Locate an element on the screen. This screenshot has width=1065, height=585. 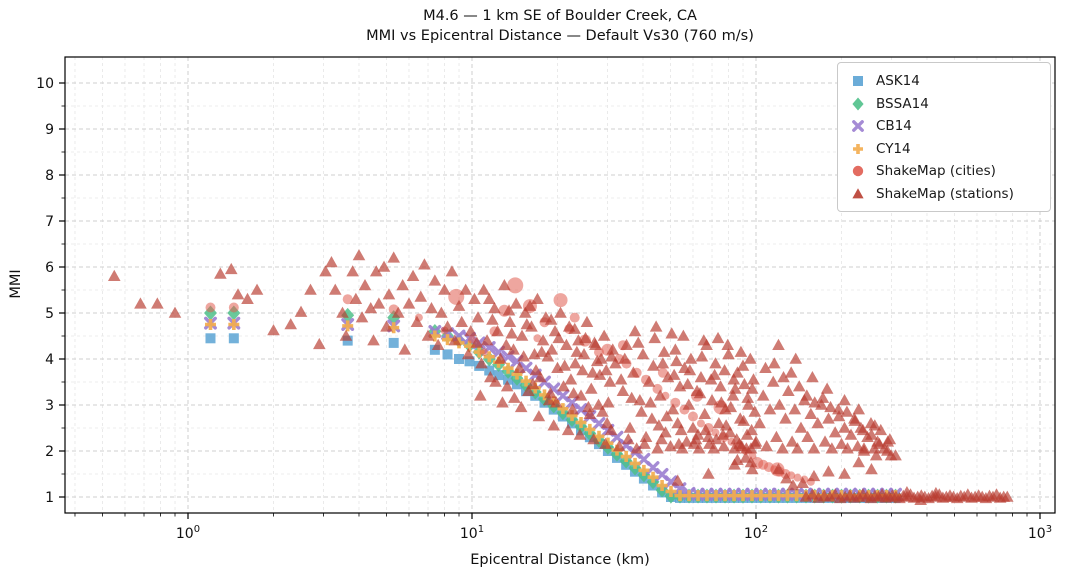
legend-square-icon is located at coordinates (858, 81).